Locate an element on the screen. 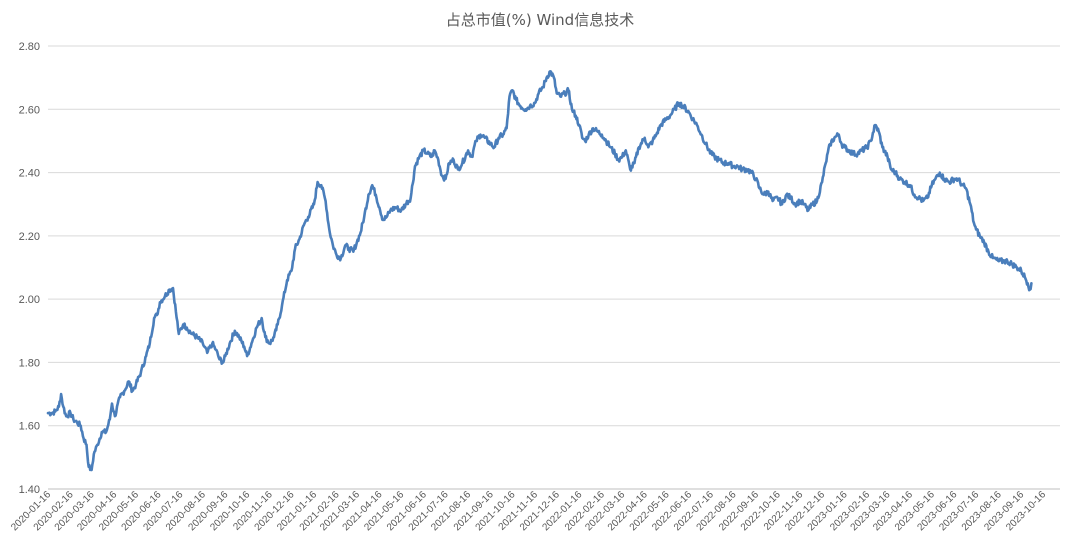  chart-title: 占总市值(%) Wind信息技术 is located at coordinates (540, 20).